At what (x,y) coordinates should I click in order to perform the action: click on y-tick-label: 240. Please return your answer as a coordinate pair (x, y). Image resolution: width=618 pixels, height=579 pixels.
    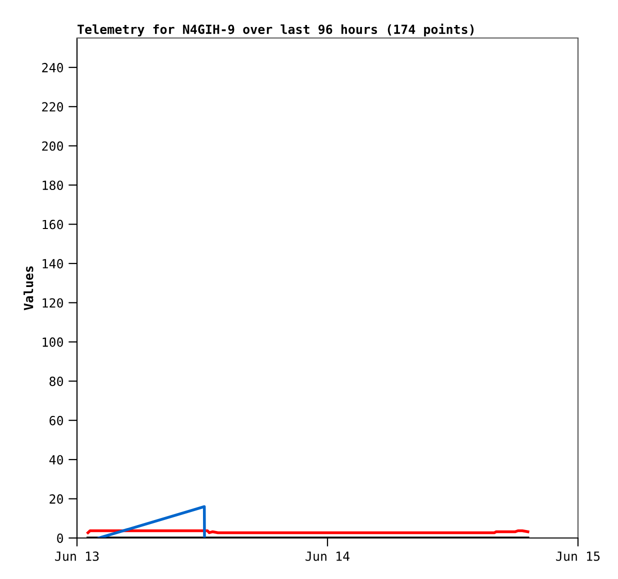
    Looking at the image, I should click on (52, 67).